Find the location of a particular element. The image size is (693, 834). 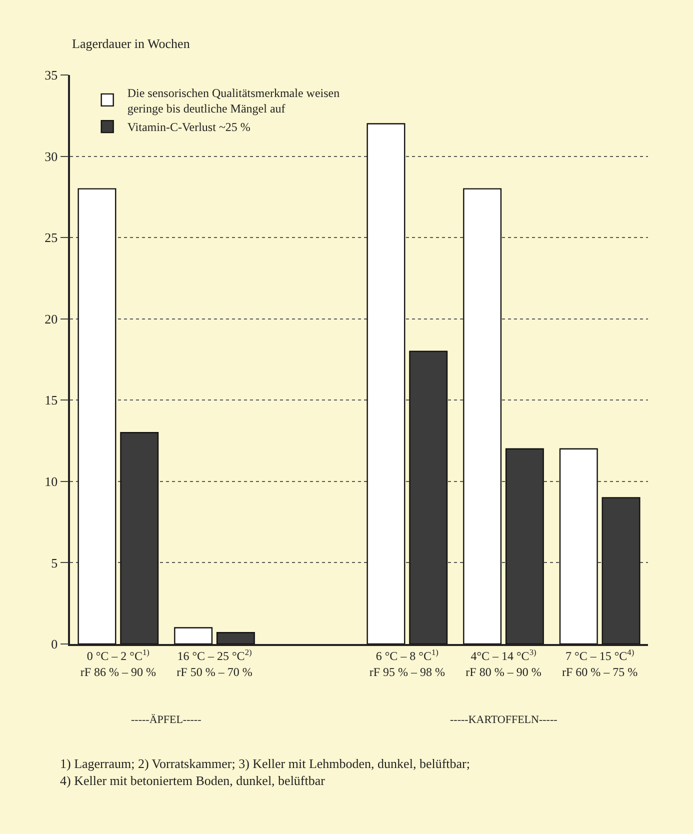

y-tick-label: 5 is located at coordinates (54, 562).